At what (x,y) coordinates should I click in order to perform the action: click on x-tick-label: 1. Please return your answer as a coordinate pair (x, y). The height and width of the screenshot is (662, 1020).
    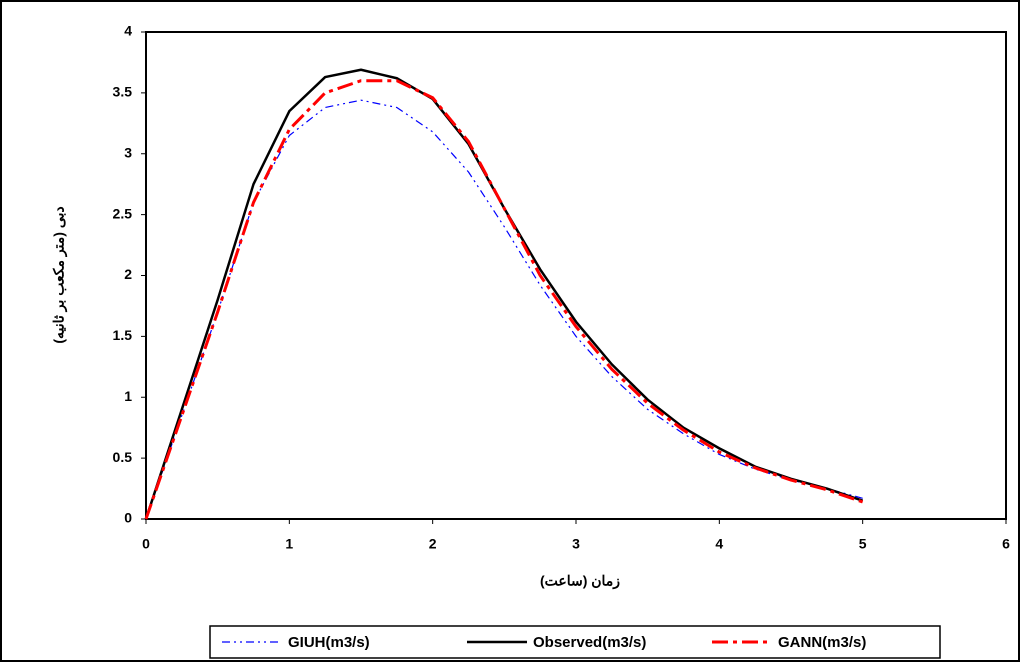
    Looking at the image, I should click on (289, 544).